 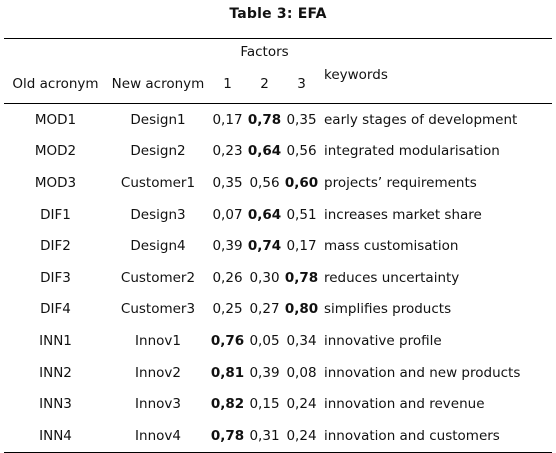 What do you see at coordinates (392, 277) in the screenshot?
I see `keywords-cell: reduces uncertainty` at bounding box center [392, 277].